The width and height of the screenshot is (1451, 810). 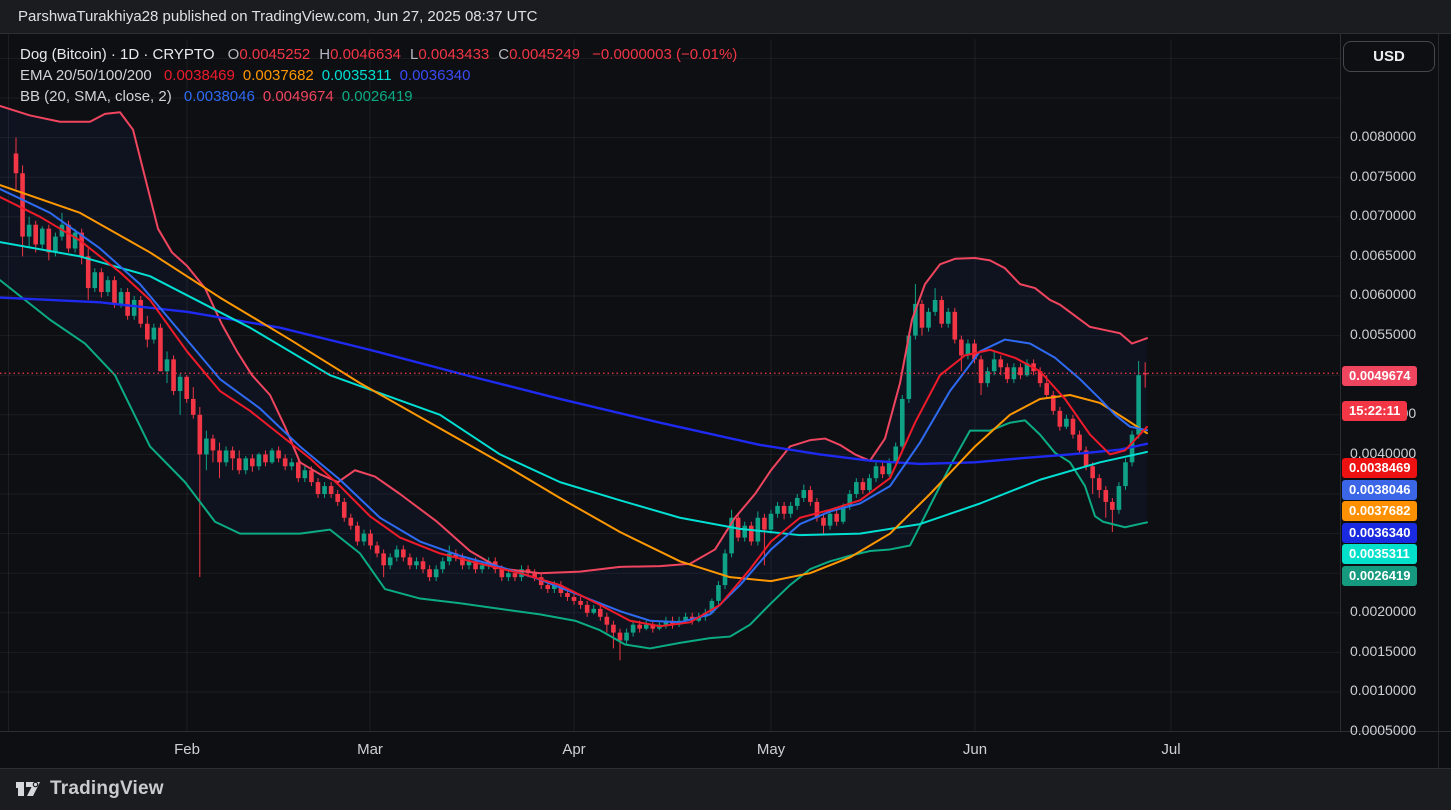 I want to click on ohlc-value: 0.0043433, so click(x=454, y=54).